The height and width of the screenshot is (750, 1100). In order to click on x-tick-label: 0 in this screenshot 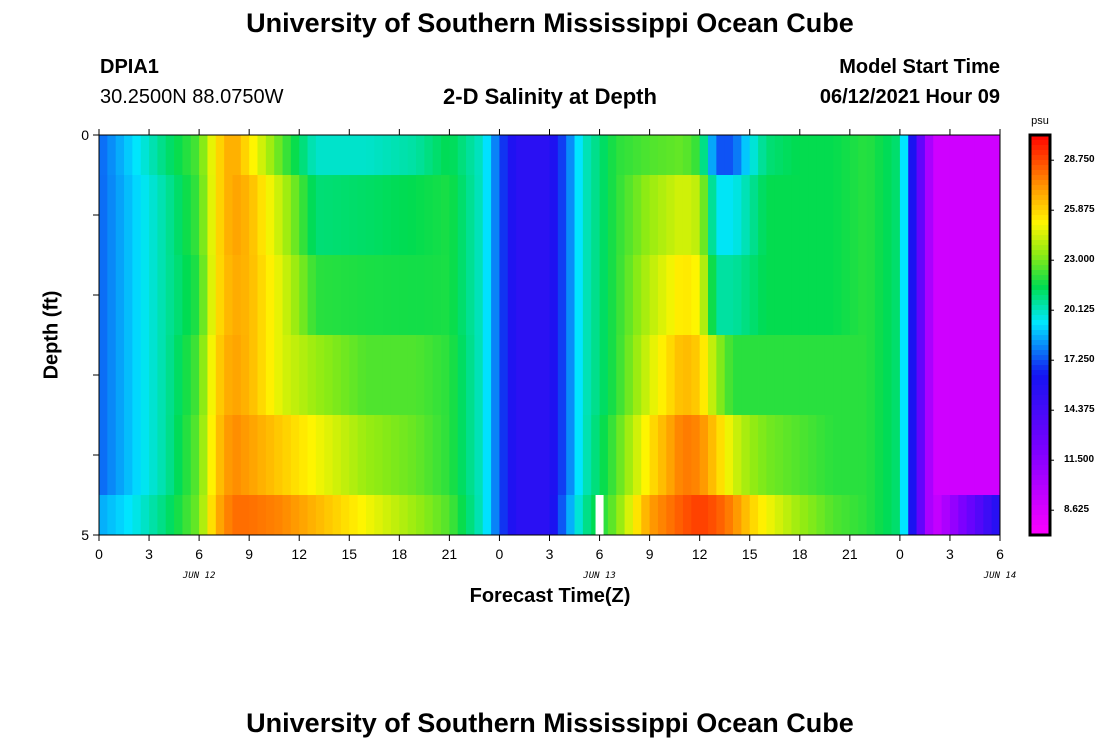, I will do `click(499, 554)`.